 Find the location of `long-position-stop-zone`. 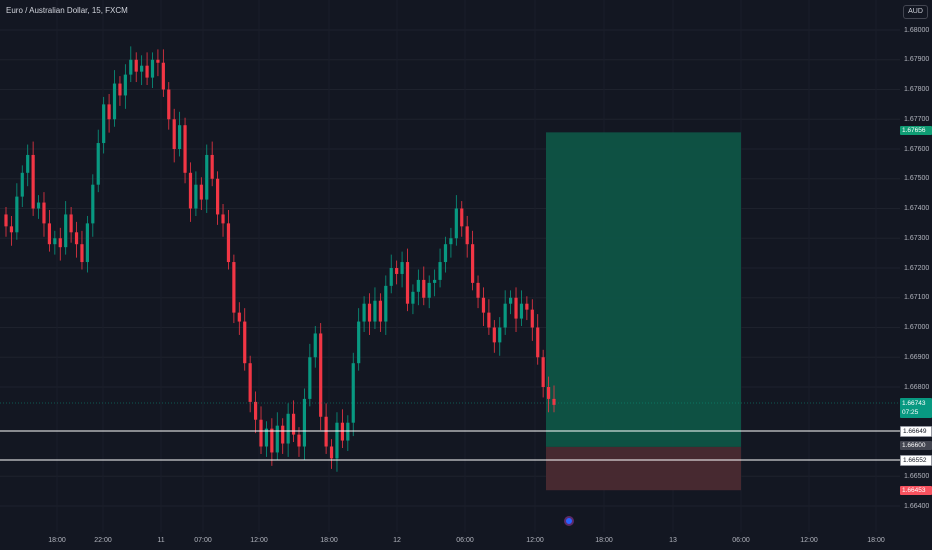

long-position-stop-zone is located at coordinates (643, 468).